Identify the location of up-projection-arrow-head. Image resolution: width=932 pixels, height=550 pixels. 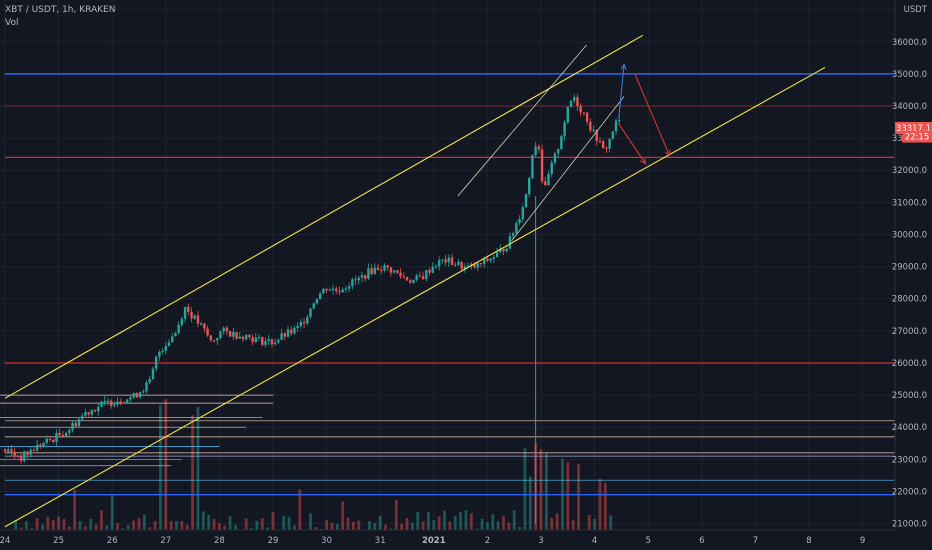
(623, 67).